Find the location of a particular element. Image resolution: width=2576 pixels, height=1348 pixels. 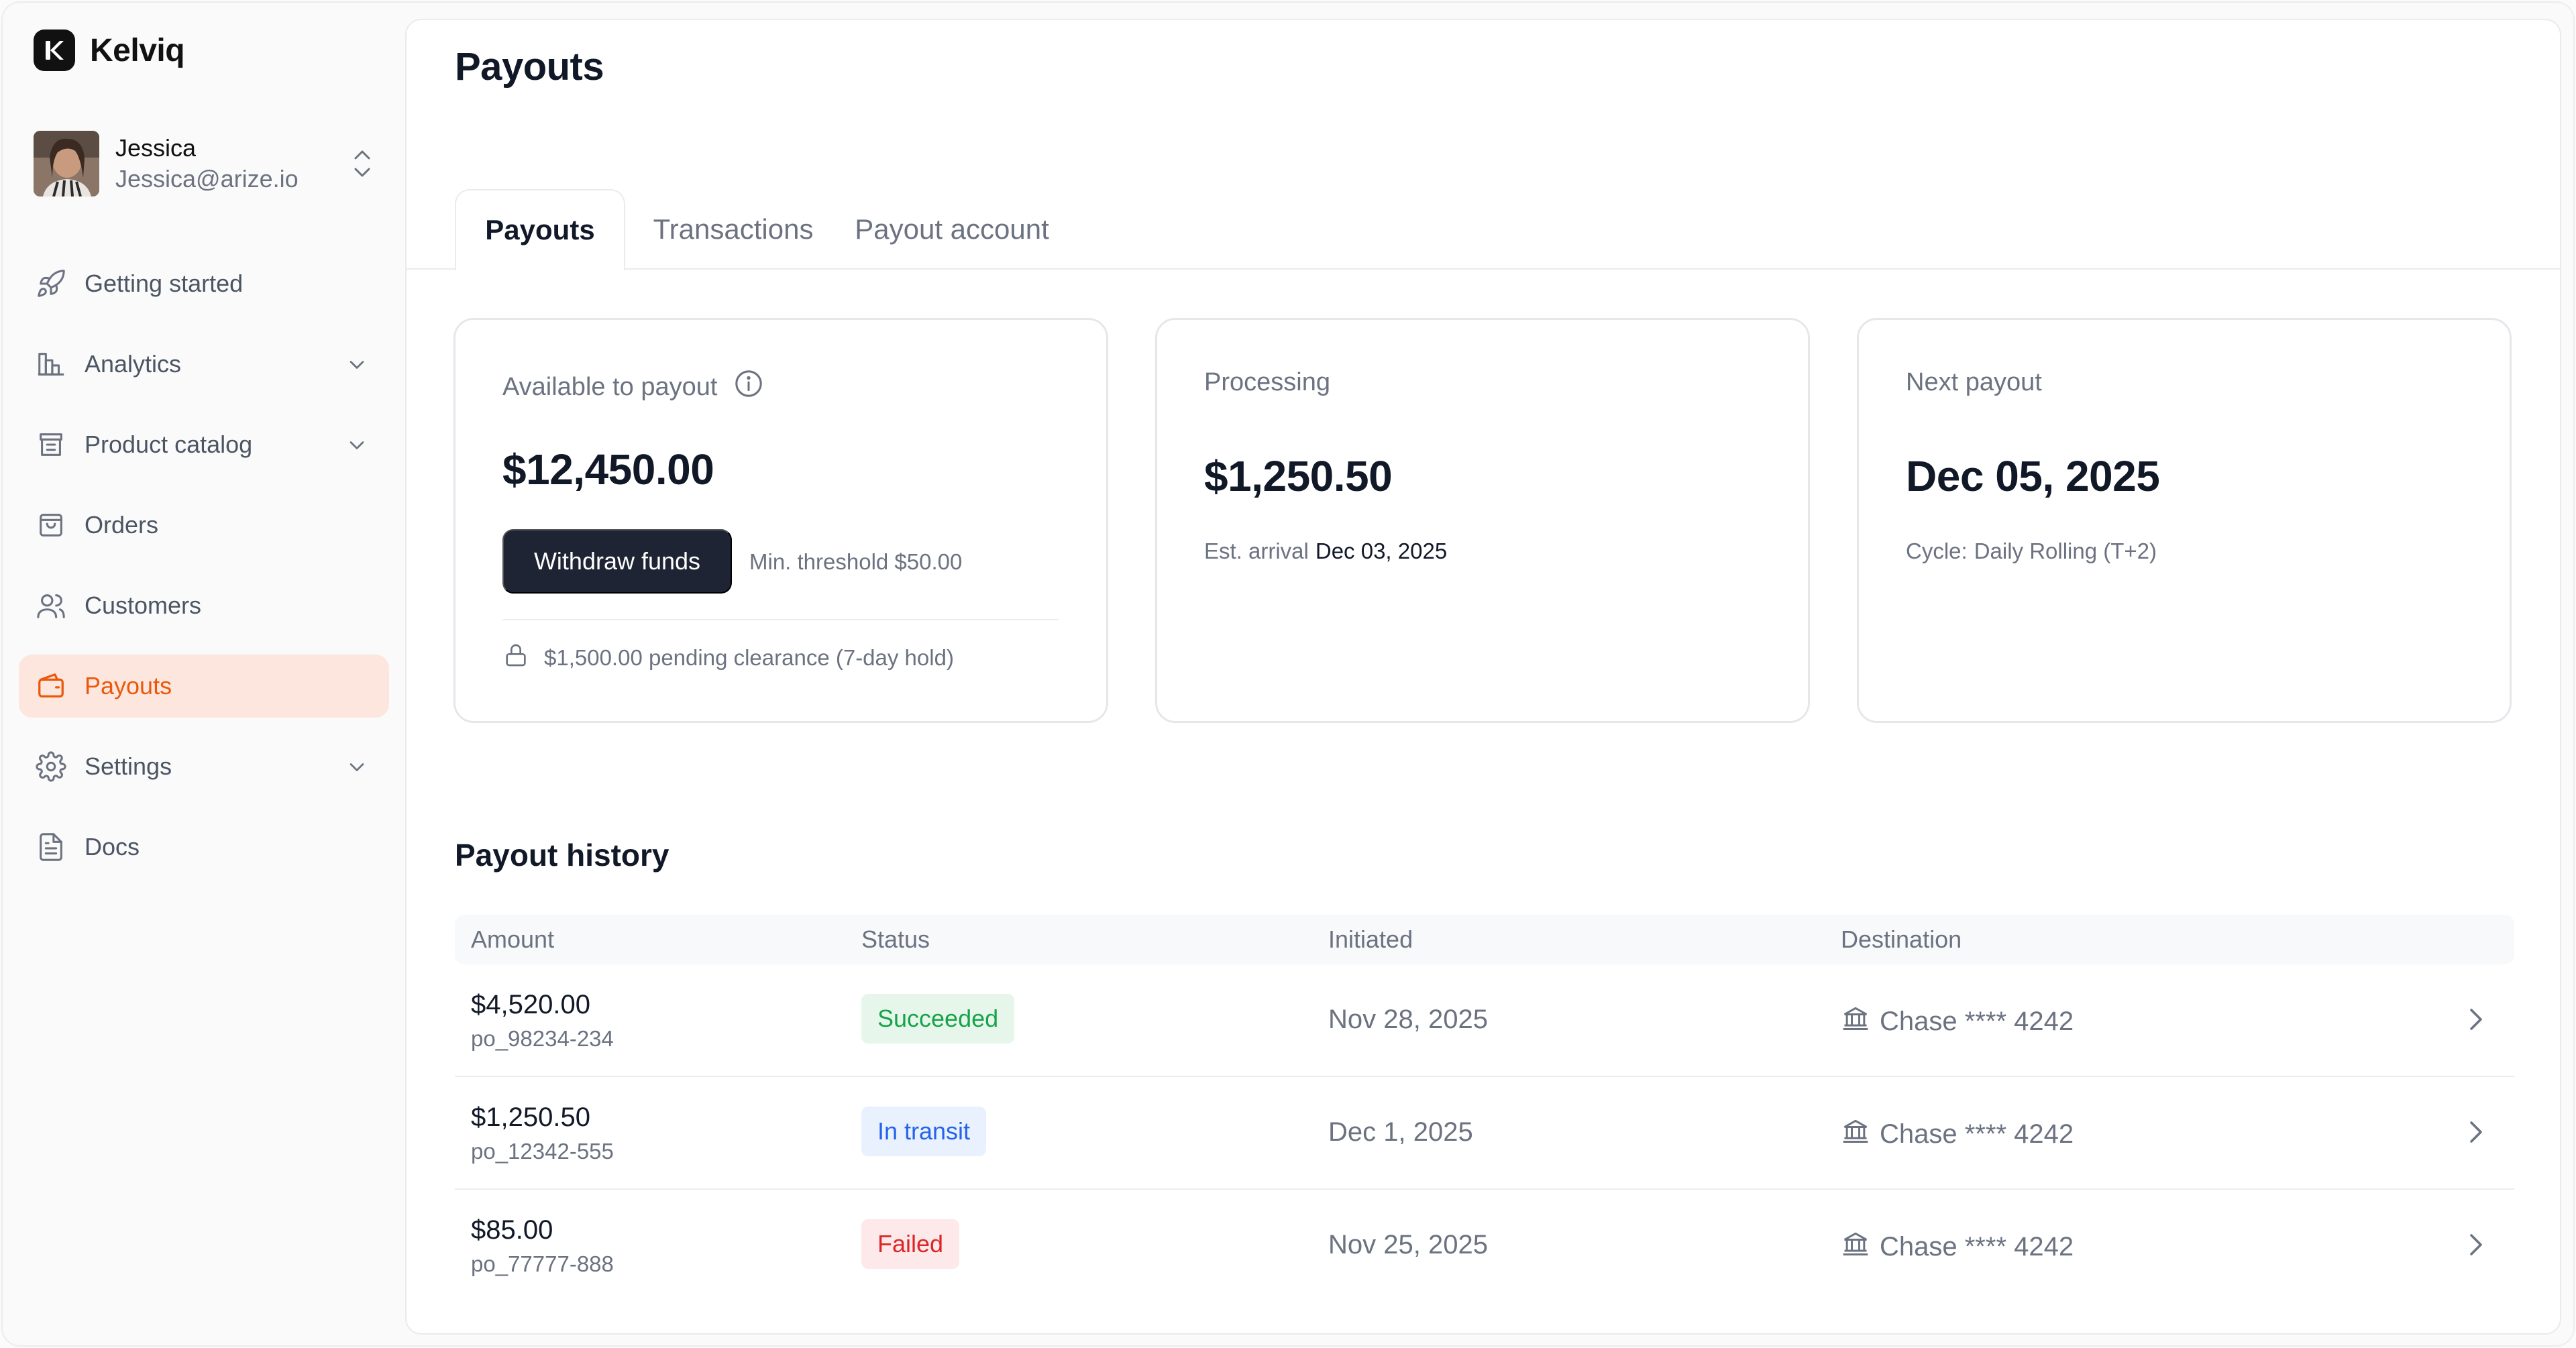

payout-amount: $4,520.00 is located at coordinates (530, 1004).